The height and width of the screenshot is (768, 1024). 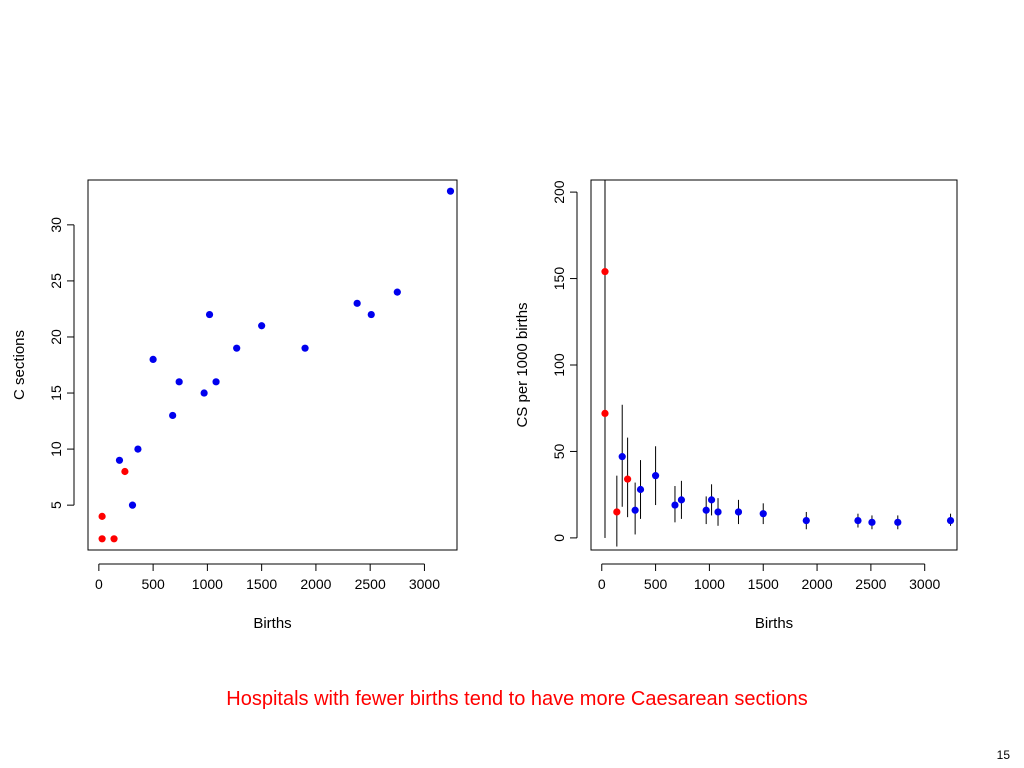 What do you see at coordinates (56, 281) in the screenshot?
I see `y-tick-label: 25` at bounding box center [56, 281].